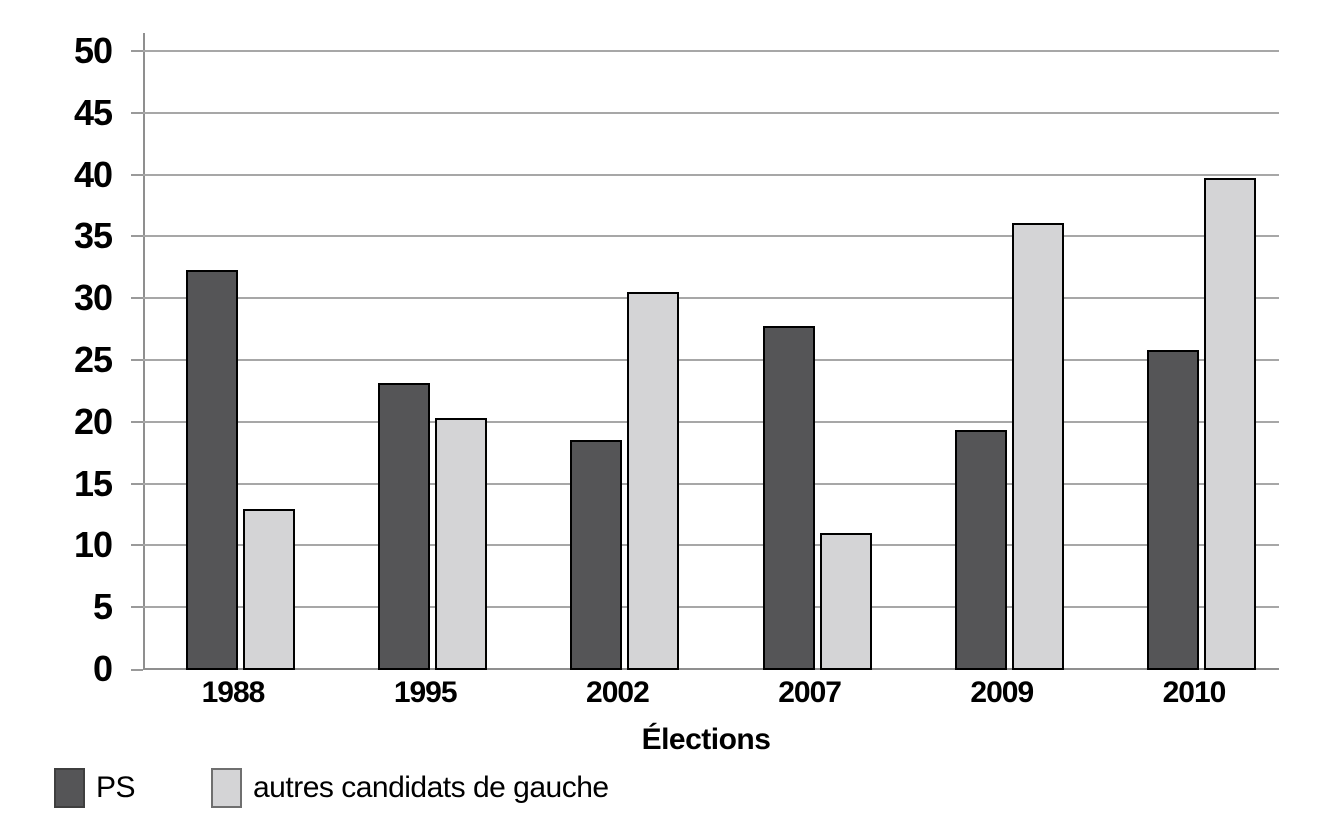 Image resolution: width=1338 pixels, height=836 pixels. I want to click on x-axis-line, so click(711, 669).